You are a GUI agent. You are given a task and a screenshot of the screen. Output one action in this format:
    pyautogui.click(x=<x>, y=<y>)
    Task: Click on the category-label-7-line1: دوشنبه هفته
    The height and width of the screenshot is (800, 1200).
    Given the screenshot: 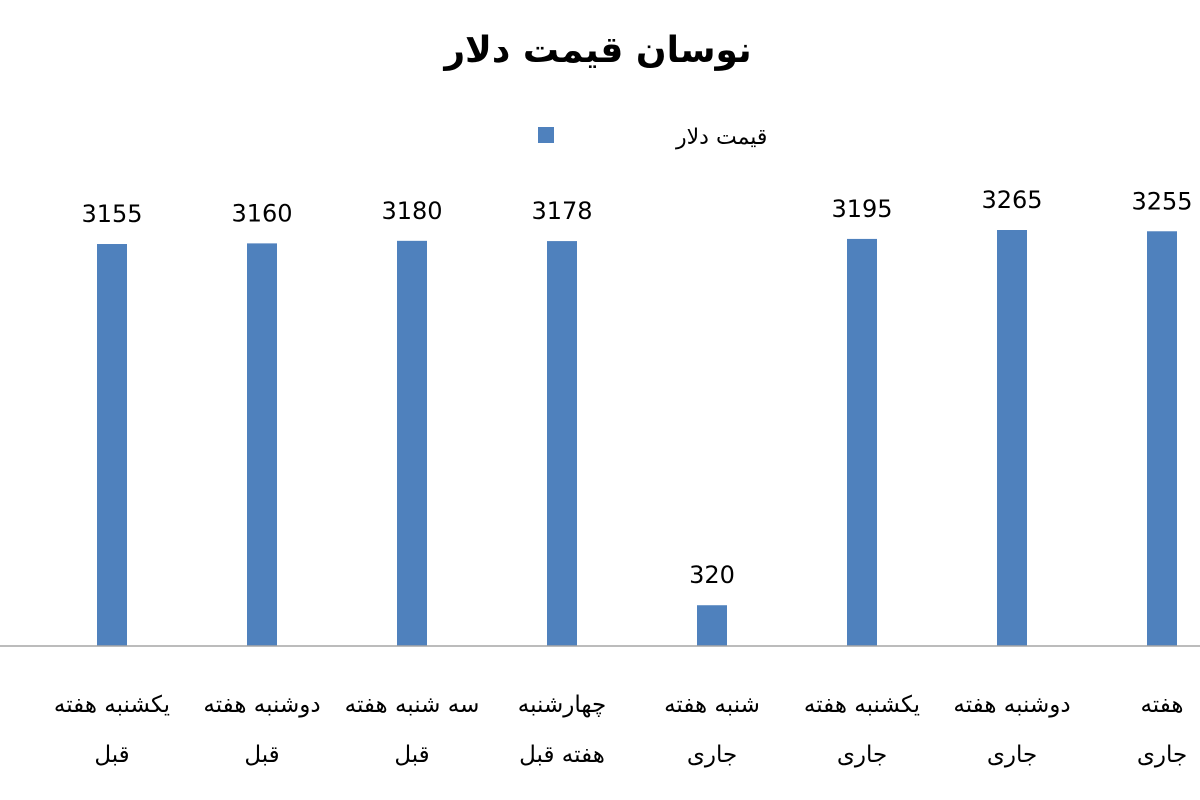 What is the action you would take?
    pyautogui.click(x=1011, y=705)
    